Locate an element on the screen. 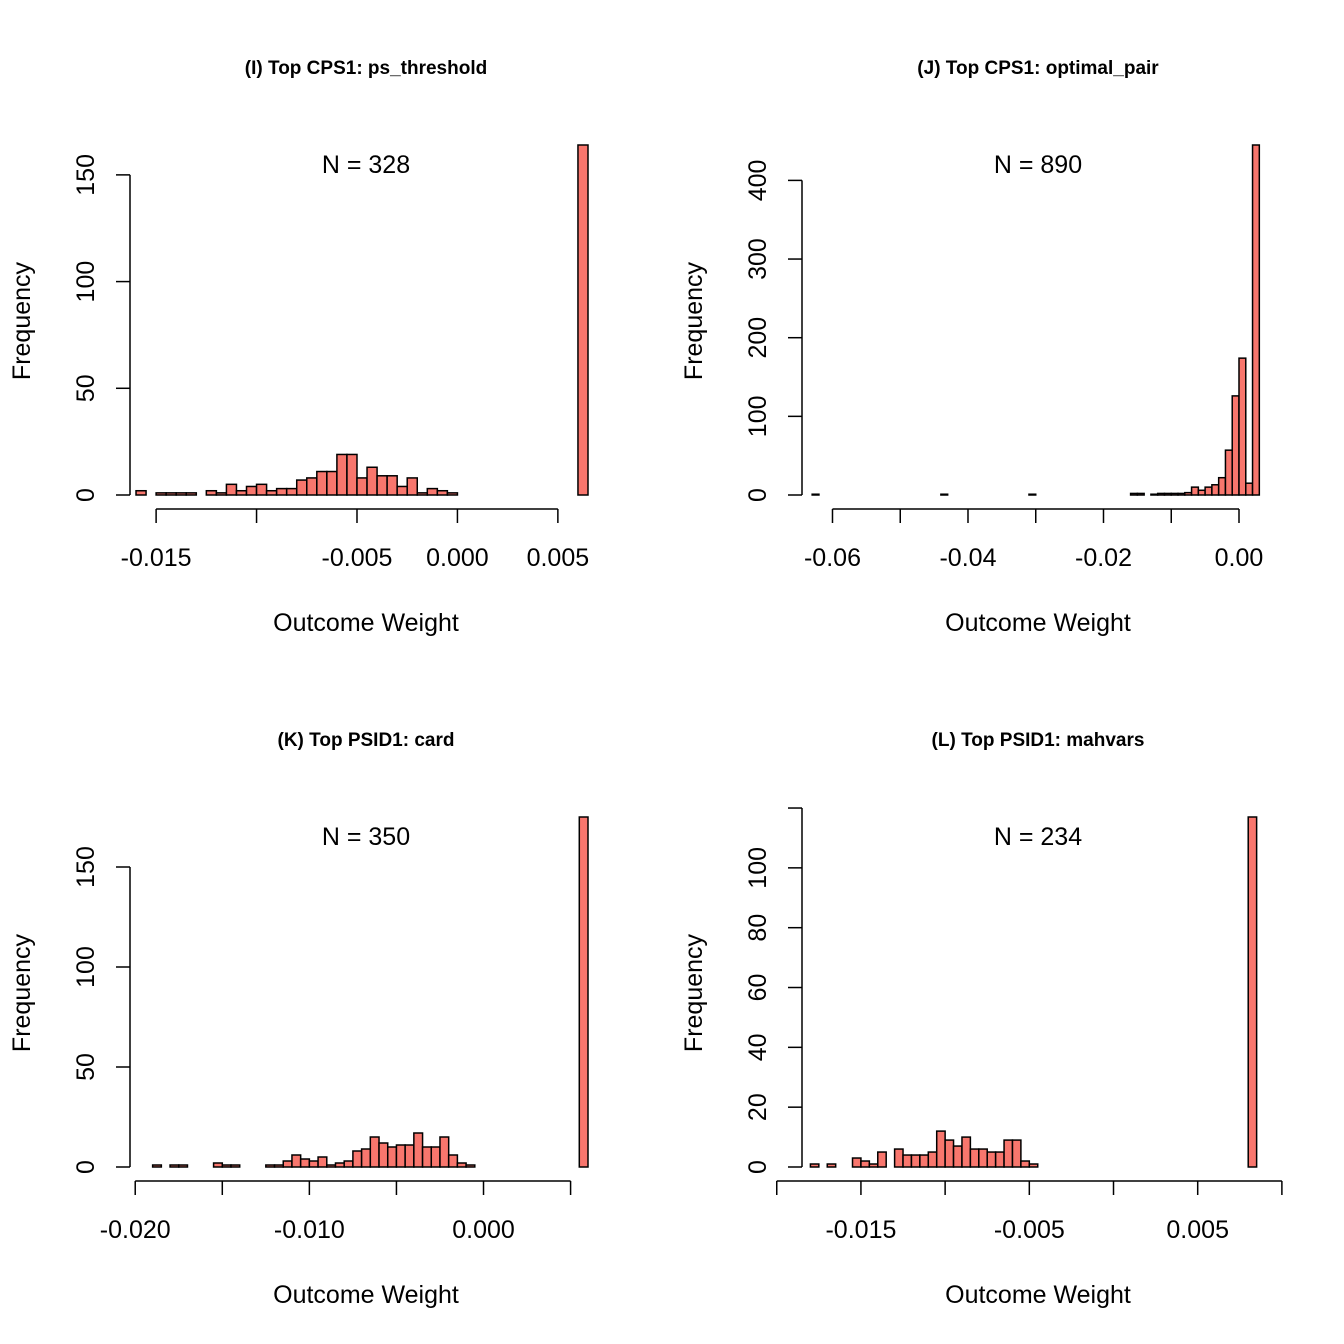 The height and width of the screenshot is (1344, 1344). bars is located at coordinates (1033, 992).